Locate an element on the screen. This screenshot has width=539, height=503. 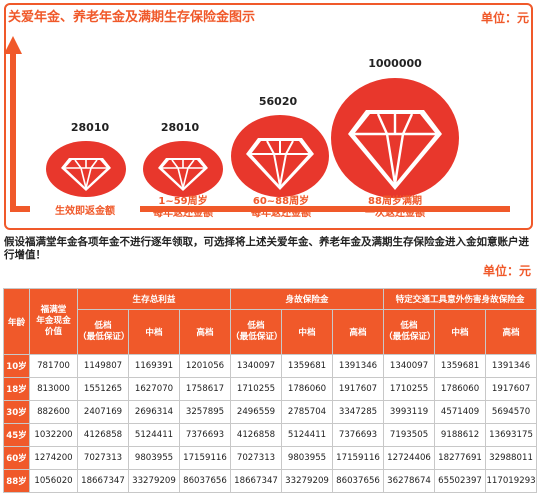
cell-accident-mid: 1359681 is located at coordinates (460, 366).